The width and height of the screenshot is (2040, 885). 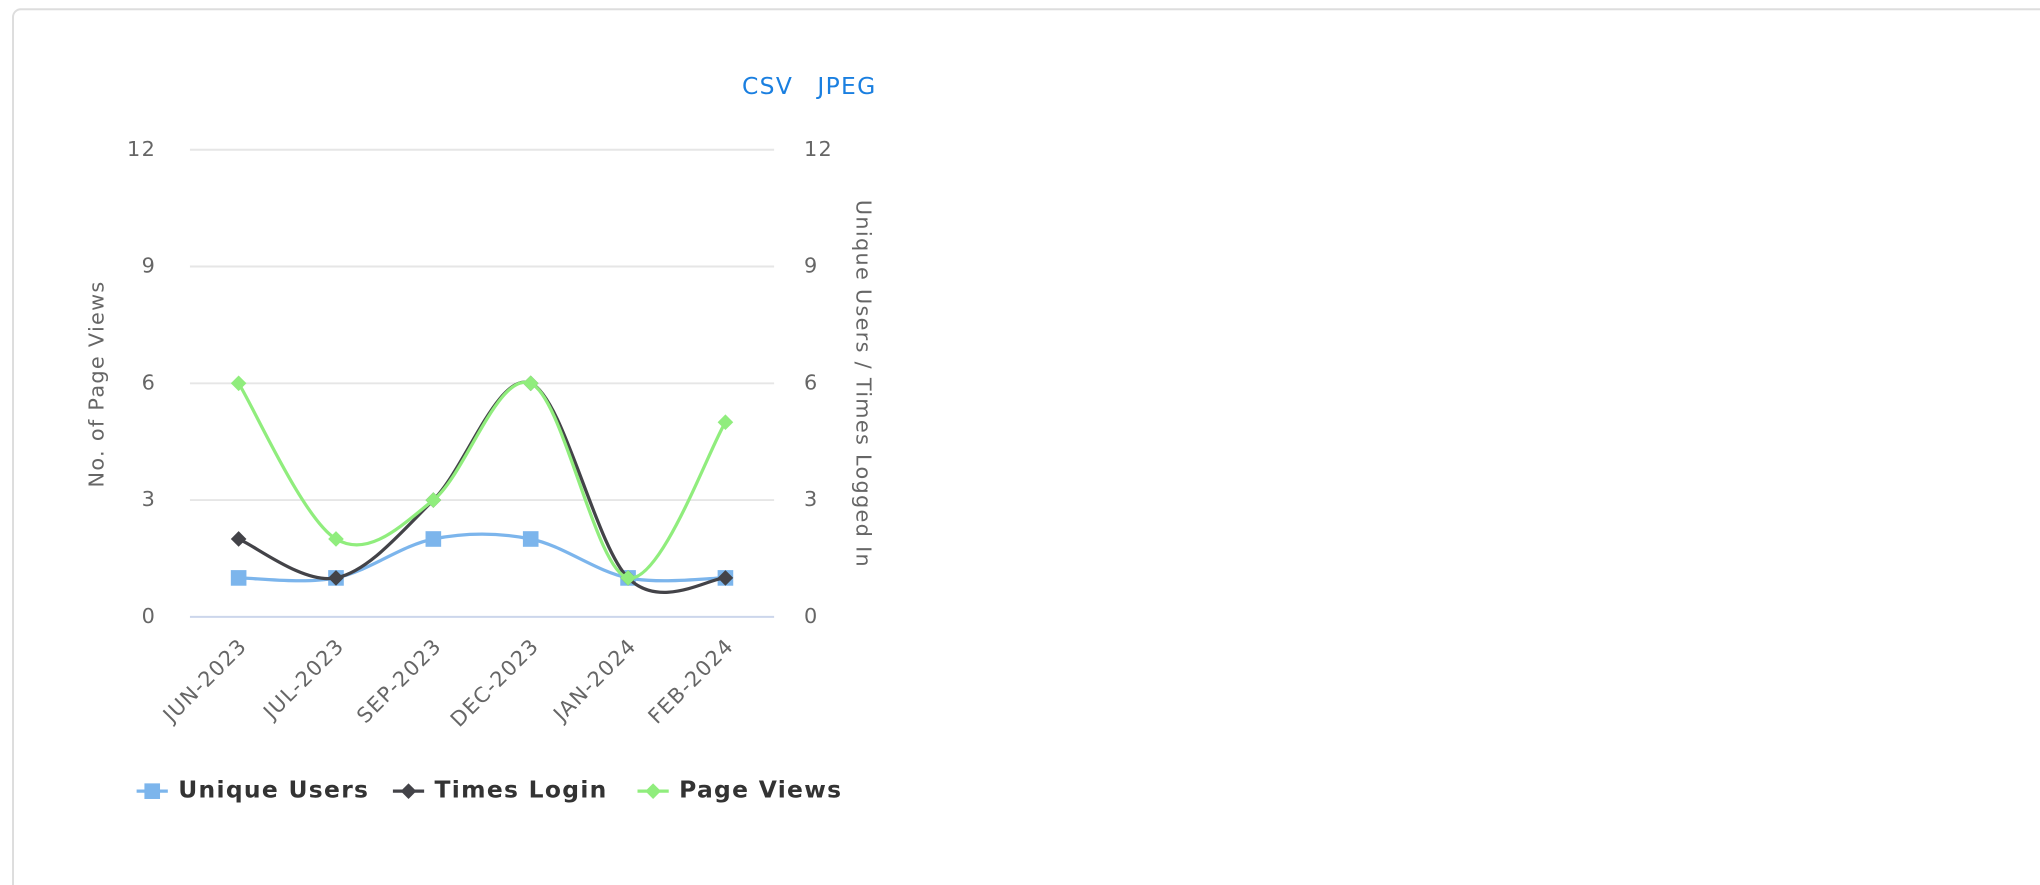 What do you see at coordinates (767, 86) in the screenshot?
I see `csv-link: CSV` at bounding box center [767, 86].